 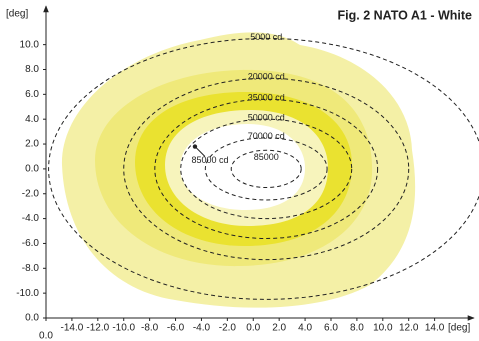 I want to click on x-tick-label: 14.0, so click(x=435, y=328).